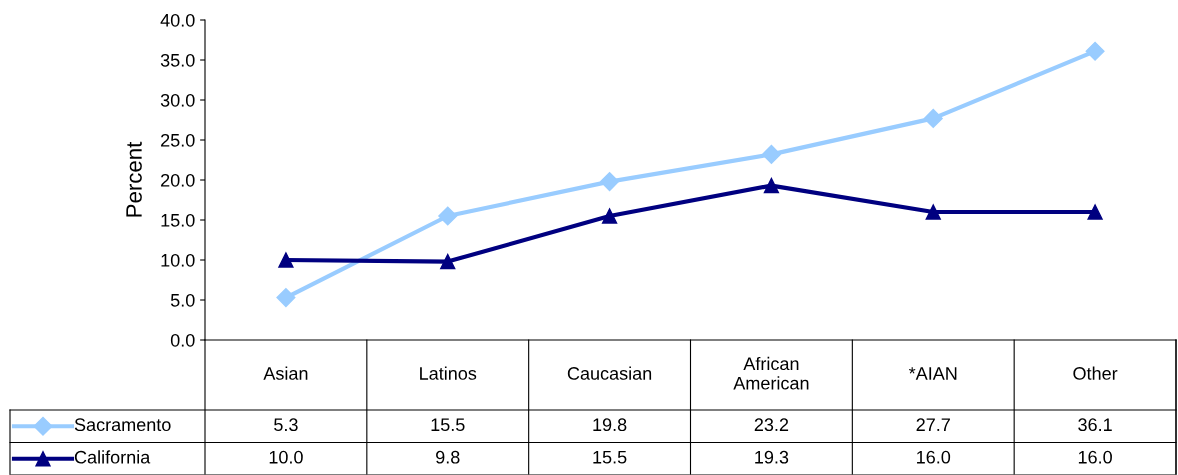  What do you see at coordinates (182, 340) in the screenshot?
I see `y-tick-label: 0.0` at bounding box center [182, 340].